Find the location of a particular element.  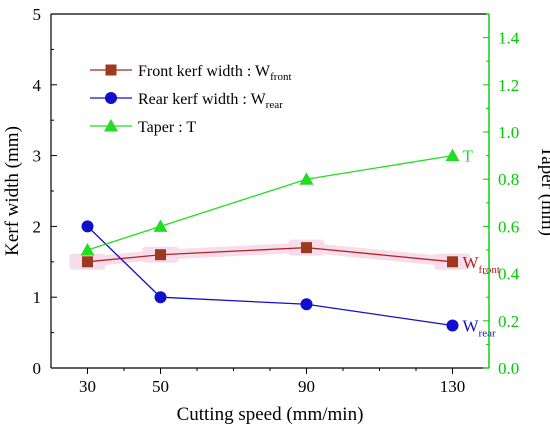

y-axis-title: Kerf width (mm) is located at coordinates (12, 191).